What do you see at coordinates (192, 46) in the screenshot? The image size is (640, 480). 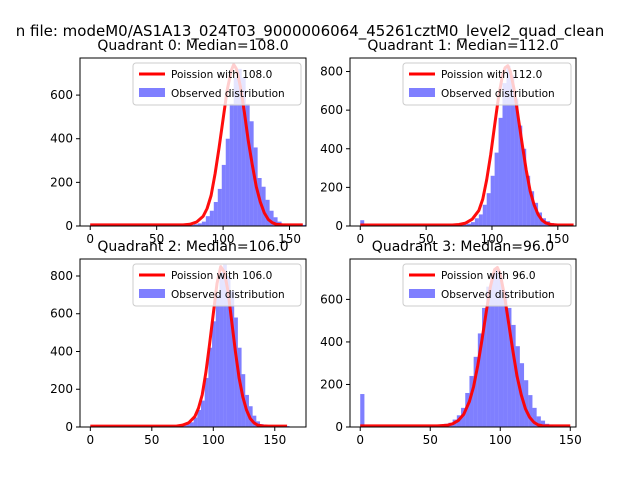 I see `subplot-title: Quadrant 0: Median=108.0` at bounding box center [192, 46].